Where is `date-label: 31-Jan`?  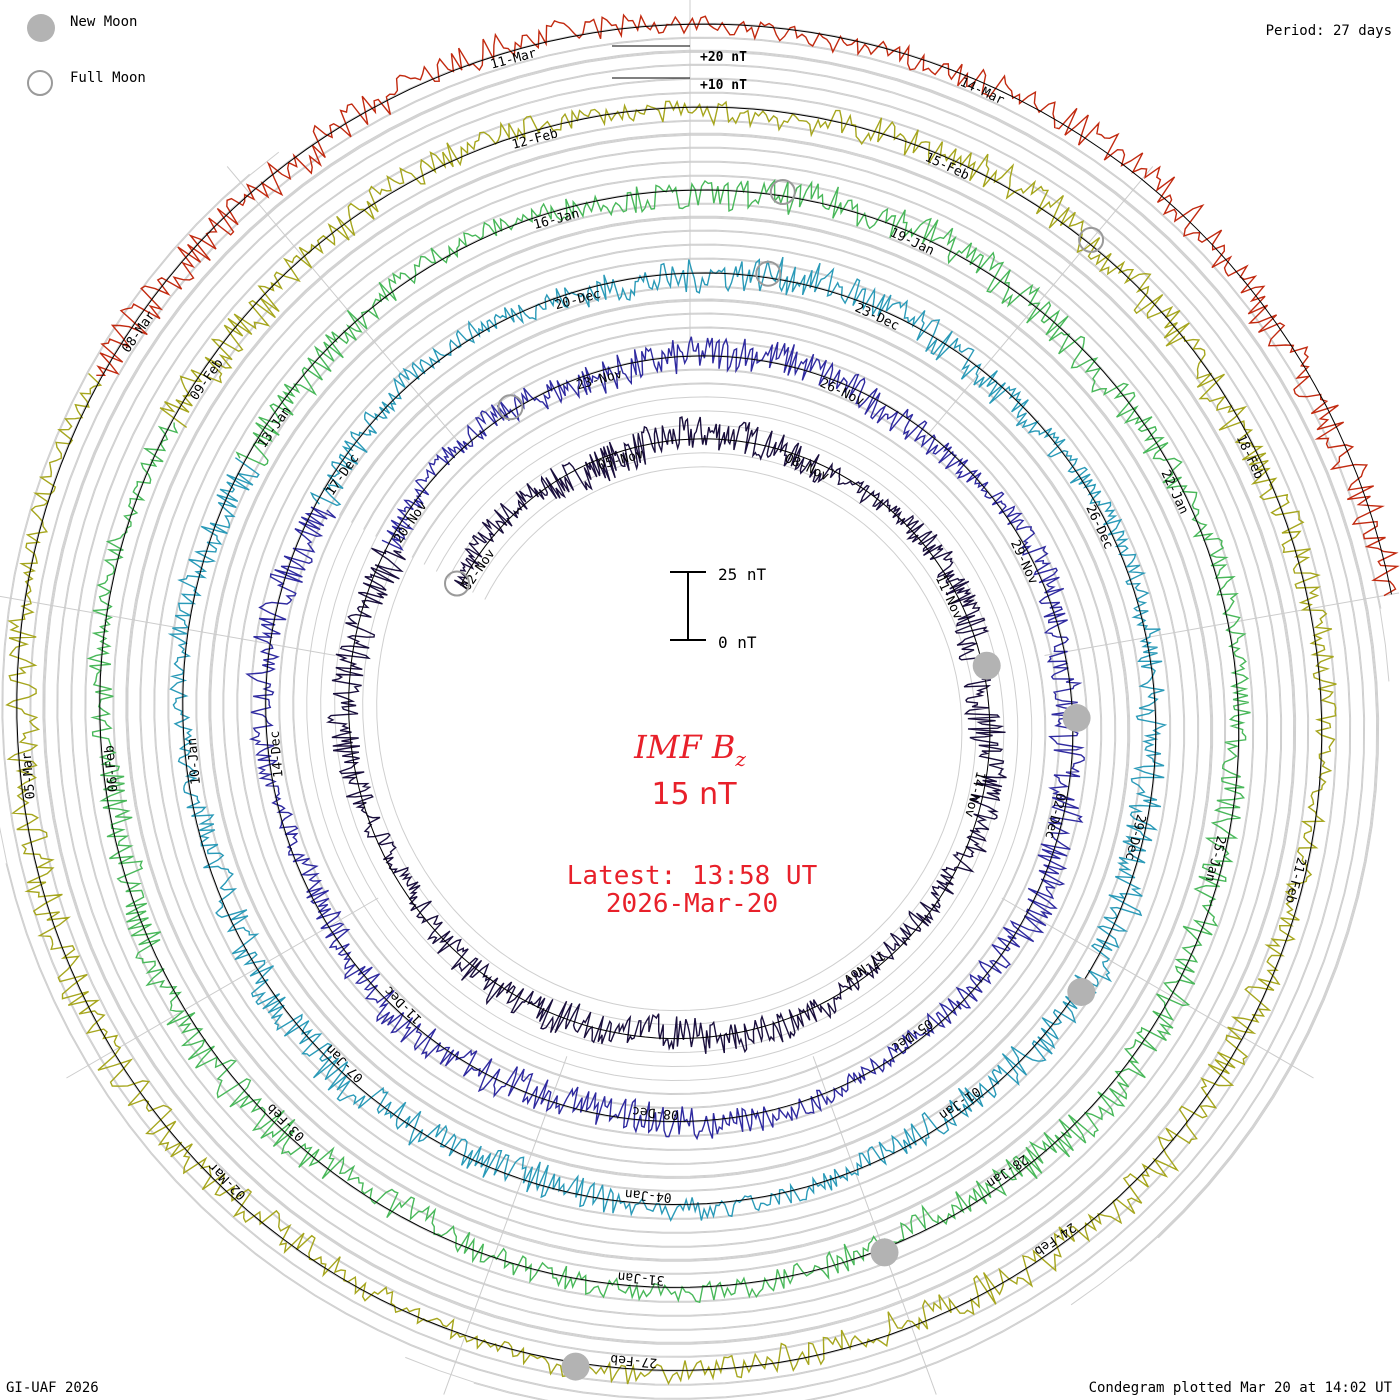 date-label: 31-Jan is located at coordinates (641, 1277).